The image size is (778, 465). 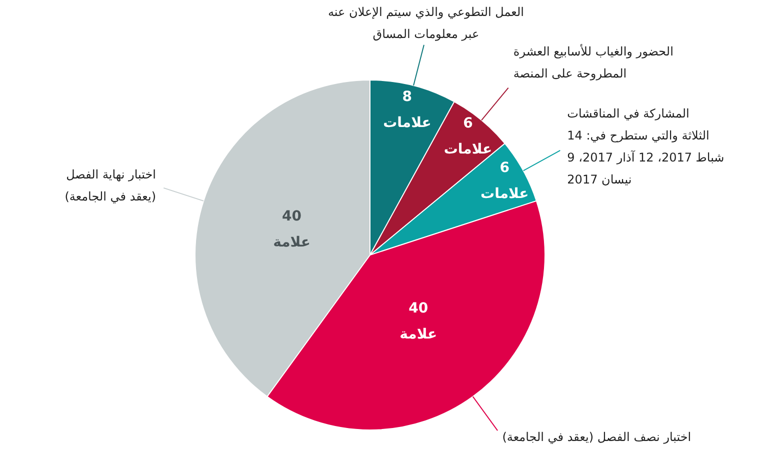 What do you see at coordinates (110, 185) in the screenshot?
I see `slice-label: اختبار نهاية الفصل (يعقد في الجامعة)` at bounding box center [110, 185].